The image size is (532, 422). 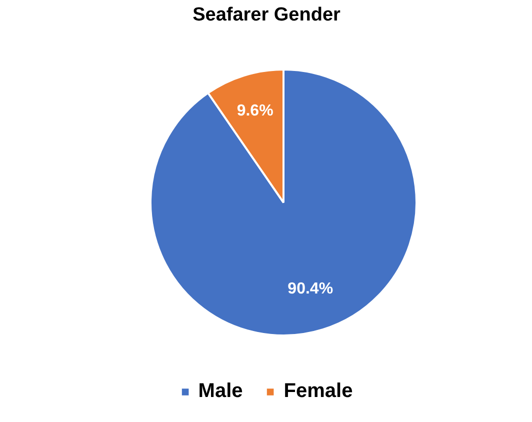 I want to click on data-label: 90.4%, so click(x=311, y=289).